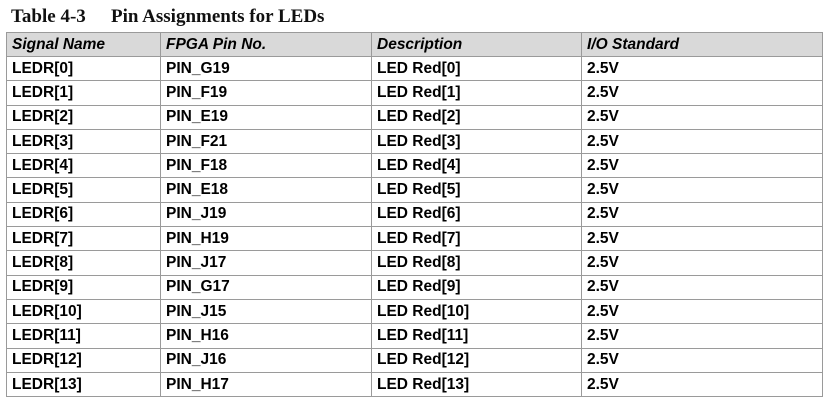  I want to click on table-row: LEDR[10] PIN_J15 LED Red[10] 2.5V, so click(414, 311).